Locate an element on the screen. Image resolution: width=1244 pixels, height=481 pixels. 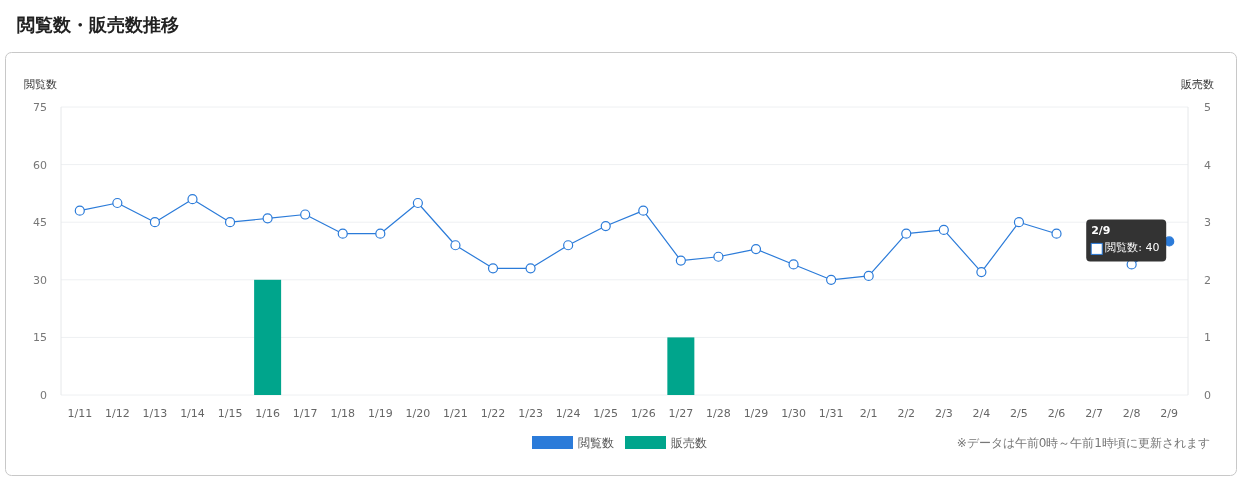
x-tick-label: 2/6 is located at coordinates (1056, 413).